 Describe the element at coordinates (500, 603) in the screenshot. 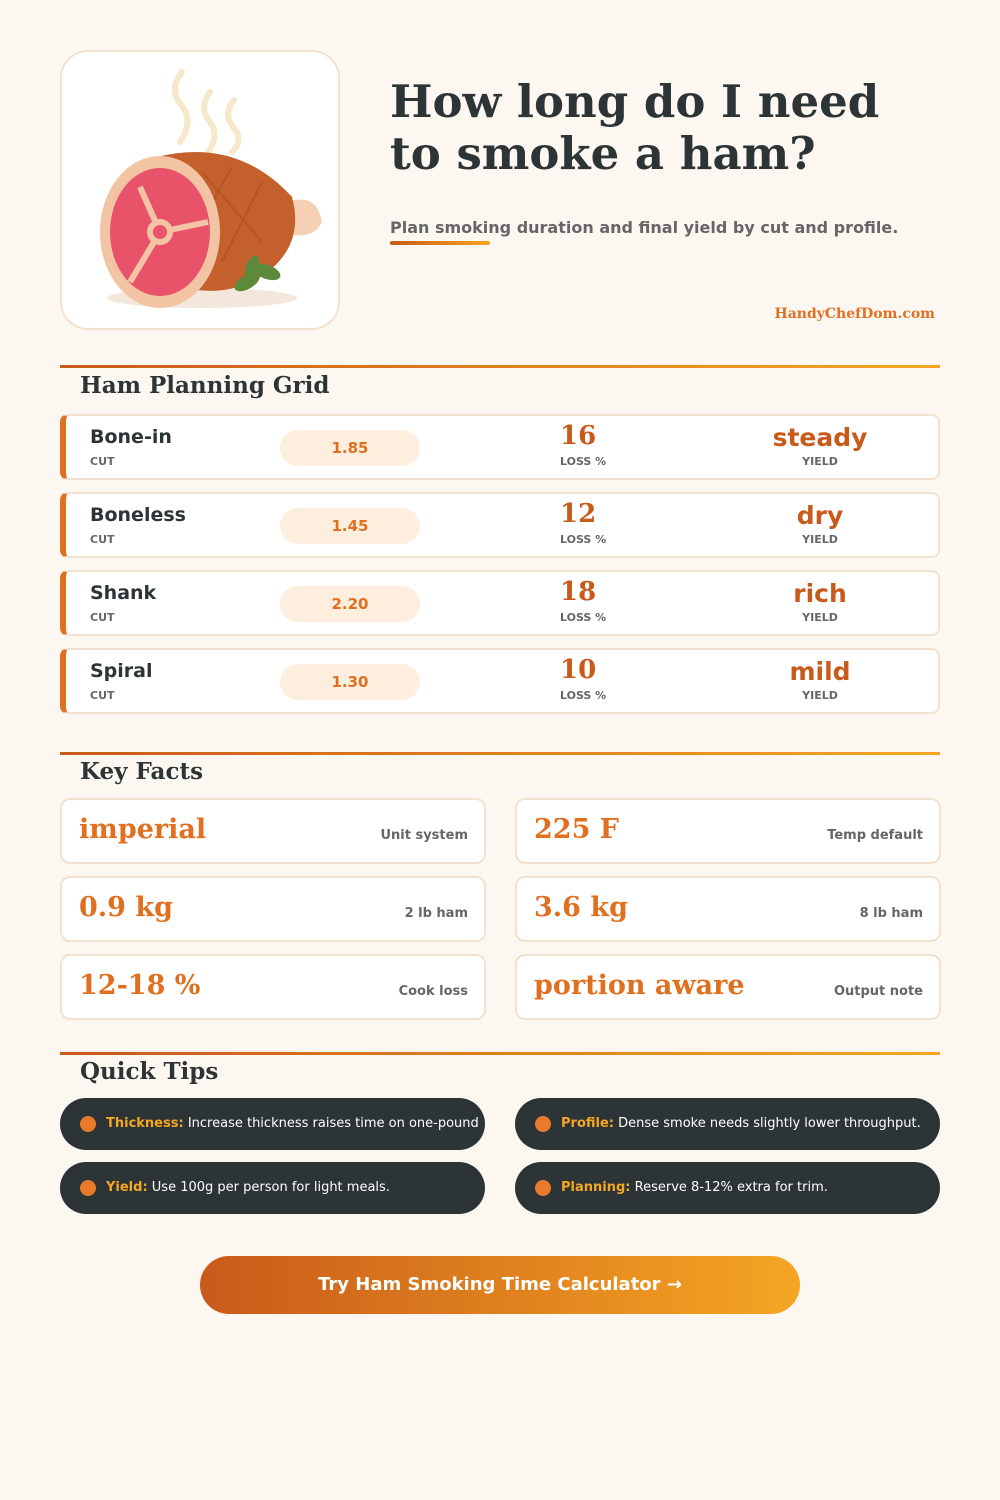

I see `grid-row: Shank CUT 2.20 18 LOSS % rich YIELD` at that location.